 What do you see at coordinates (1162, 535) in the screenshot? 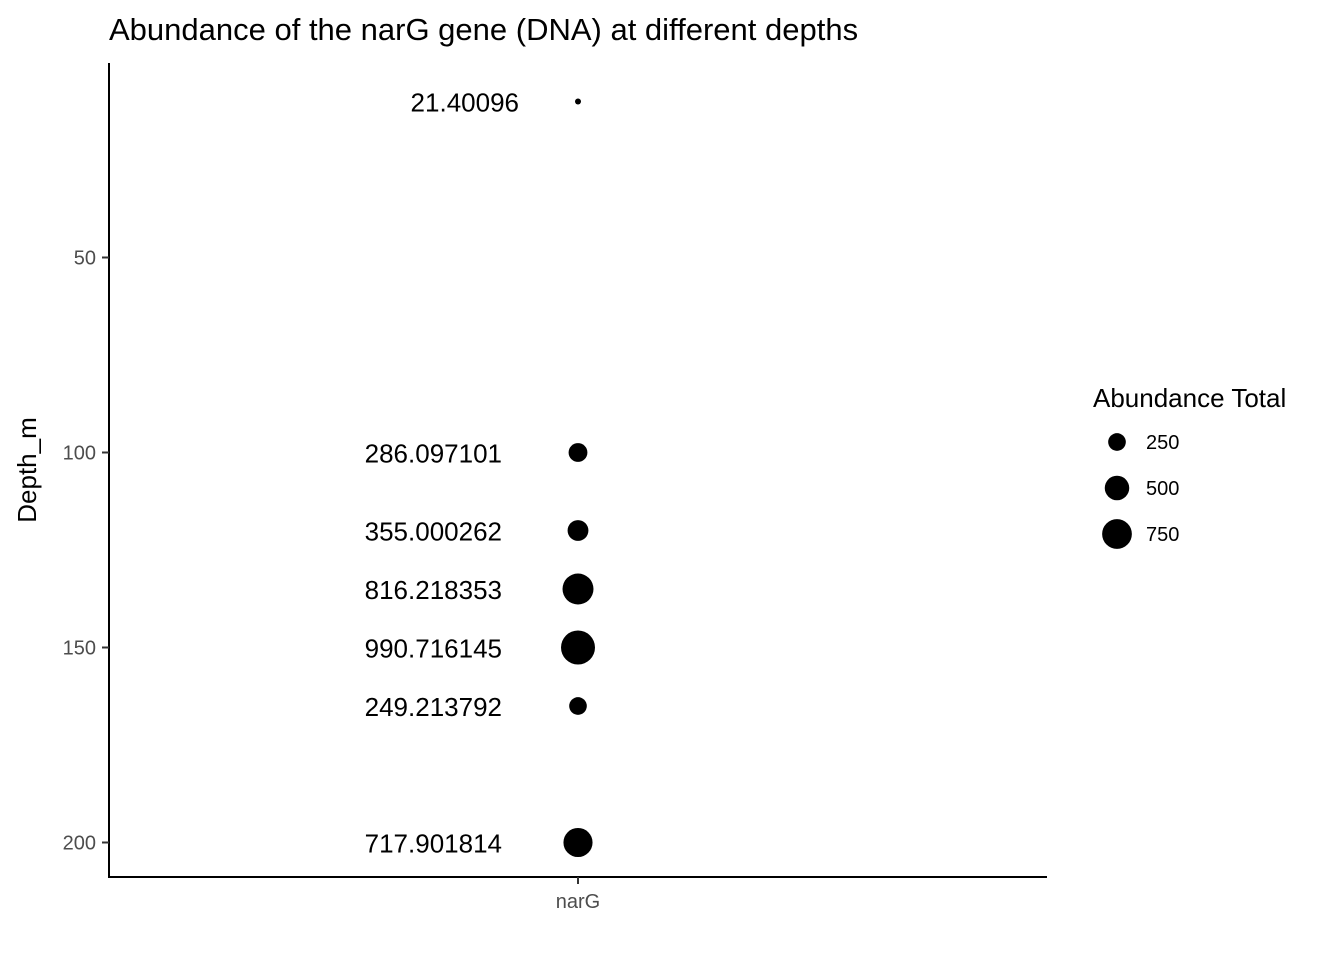
I see `legend-label: 750` at bounding box center [1162, 535].